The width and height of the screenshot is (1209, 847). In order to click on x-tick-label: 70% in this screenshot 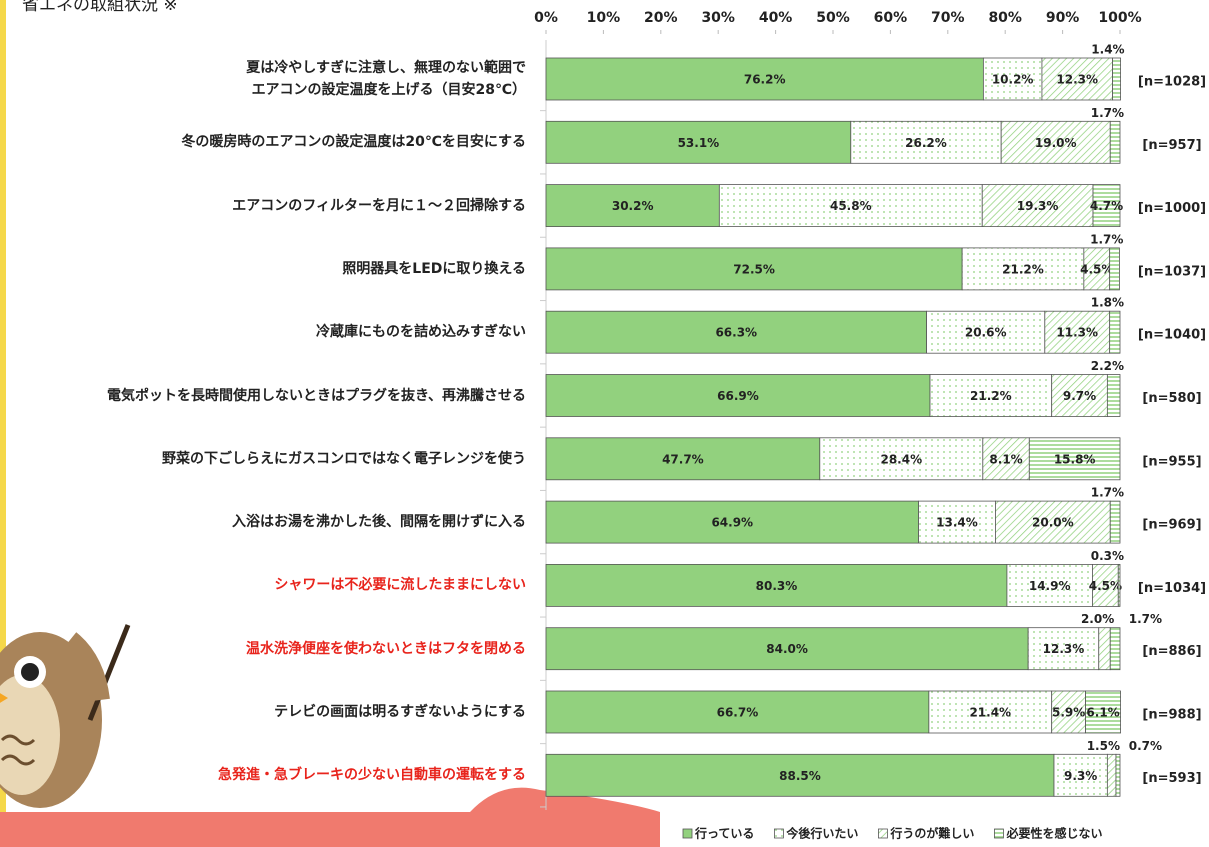, I will do `click(948, 18)`.